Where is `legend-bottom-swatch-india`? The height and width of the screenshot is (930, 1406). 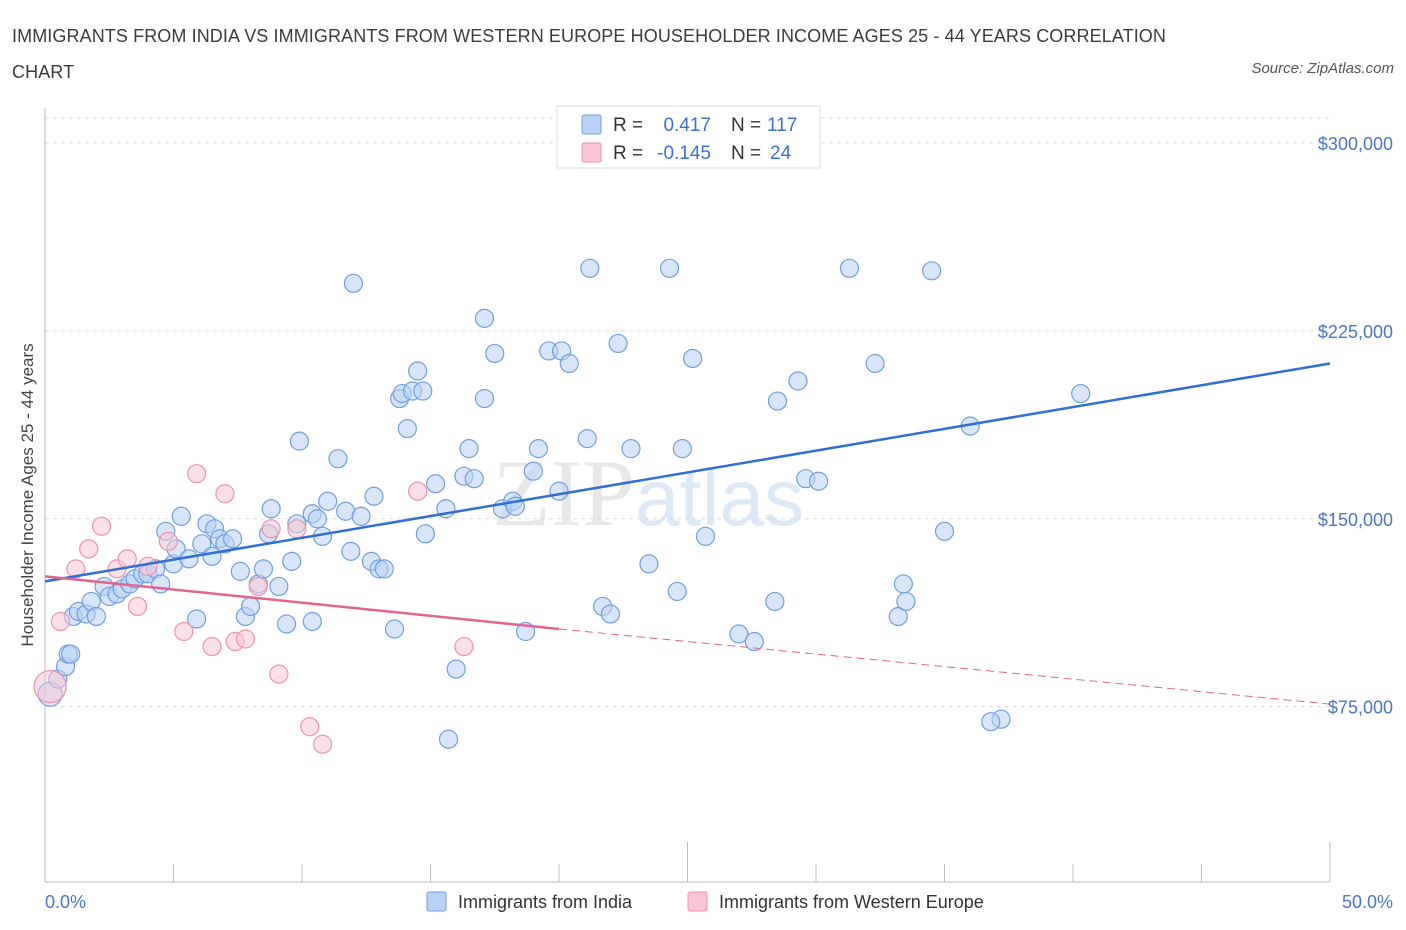 legend-bottom-swatch-india is located at coordinates (436, 901).